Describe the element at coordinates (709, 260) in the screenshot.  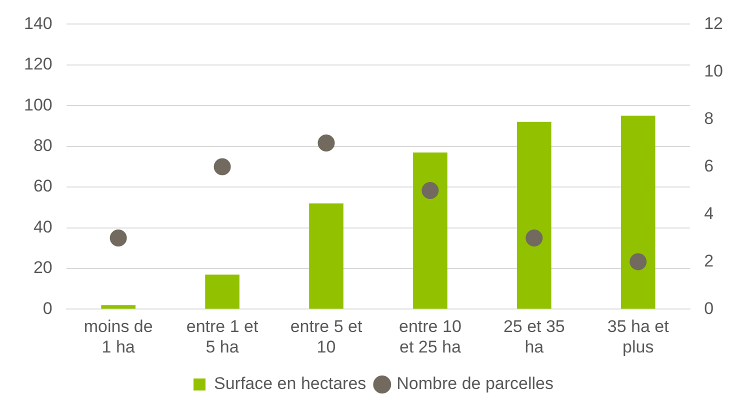
I see `y2-tick-label: 2` at that location.